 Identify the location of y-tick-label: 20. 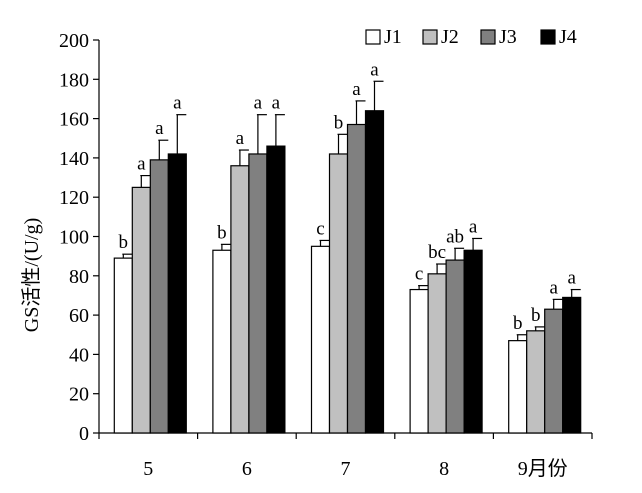
(79, 395).